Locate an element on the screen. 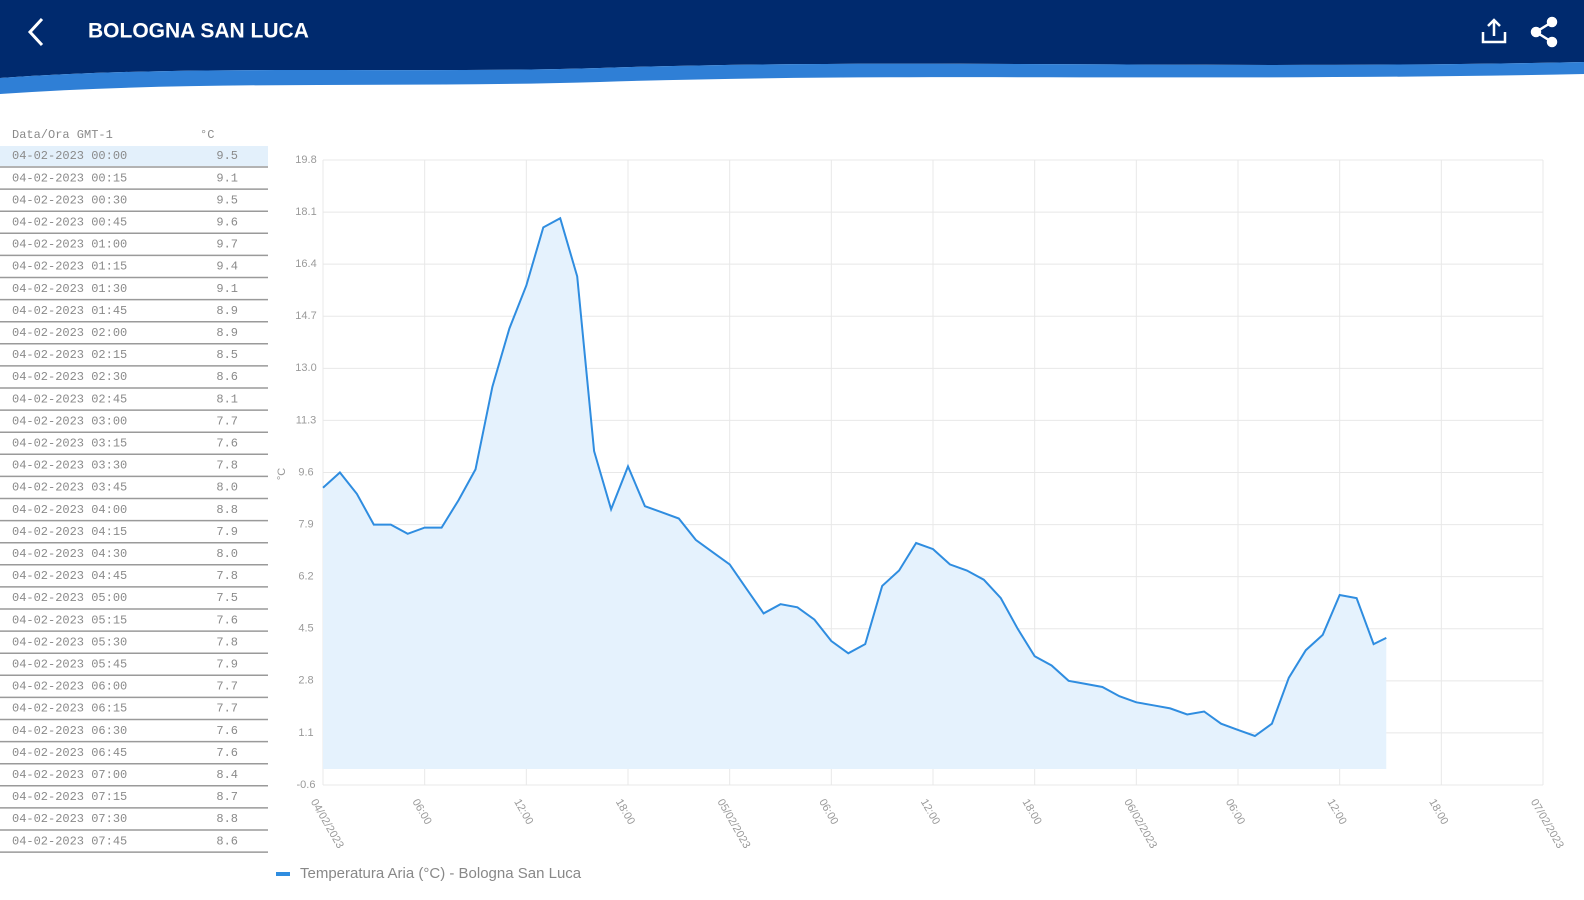  cell-value: 8.4 is located at coordinates (227, 775).